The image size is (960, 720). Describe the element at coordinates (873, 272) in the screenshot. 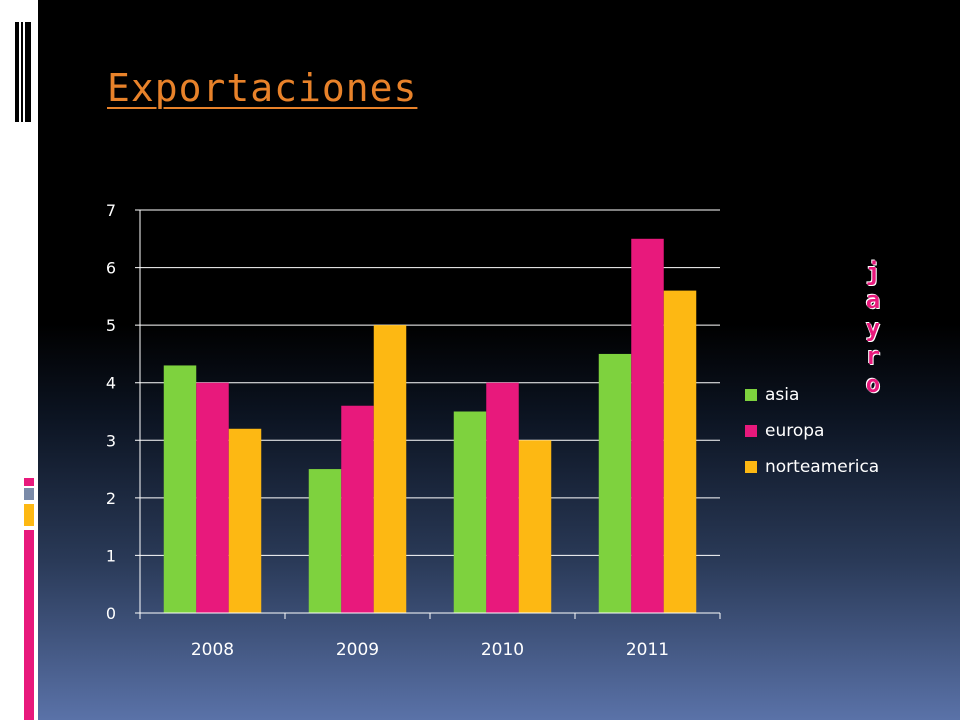

I see `side-letter: j` at that location.